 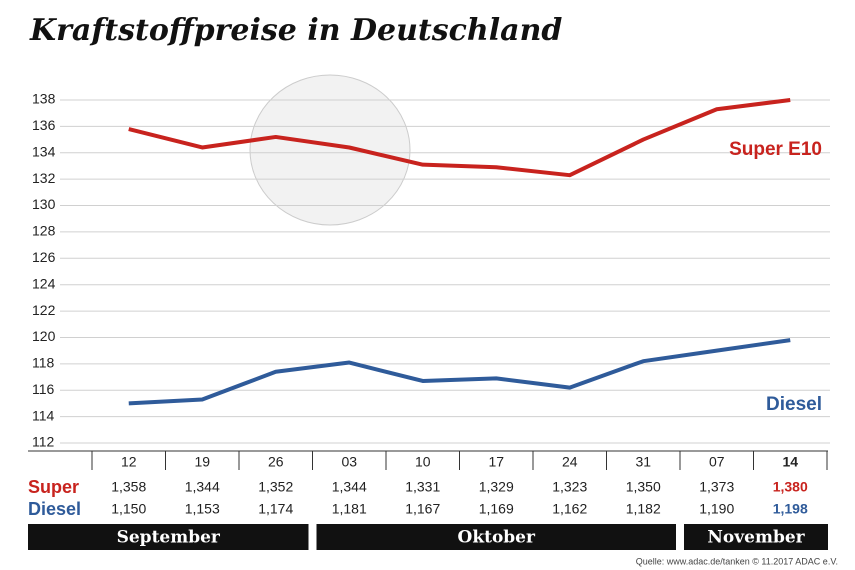 What do you see at coordinates (43, 389) in the screenshot?
I see `y-tick-label: 116` at bounding box center [43, 389].